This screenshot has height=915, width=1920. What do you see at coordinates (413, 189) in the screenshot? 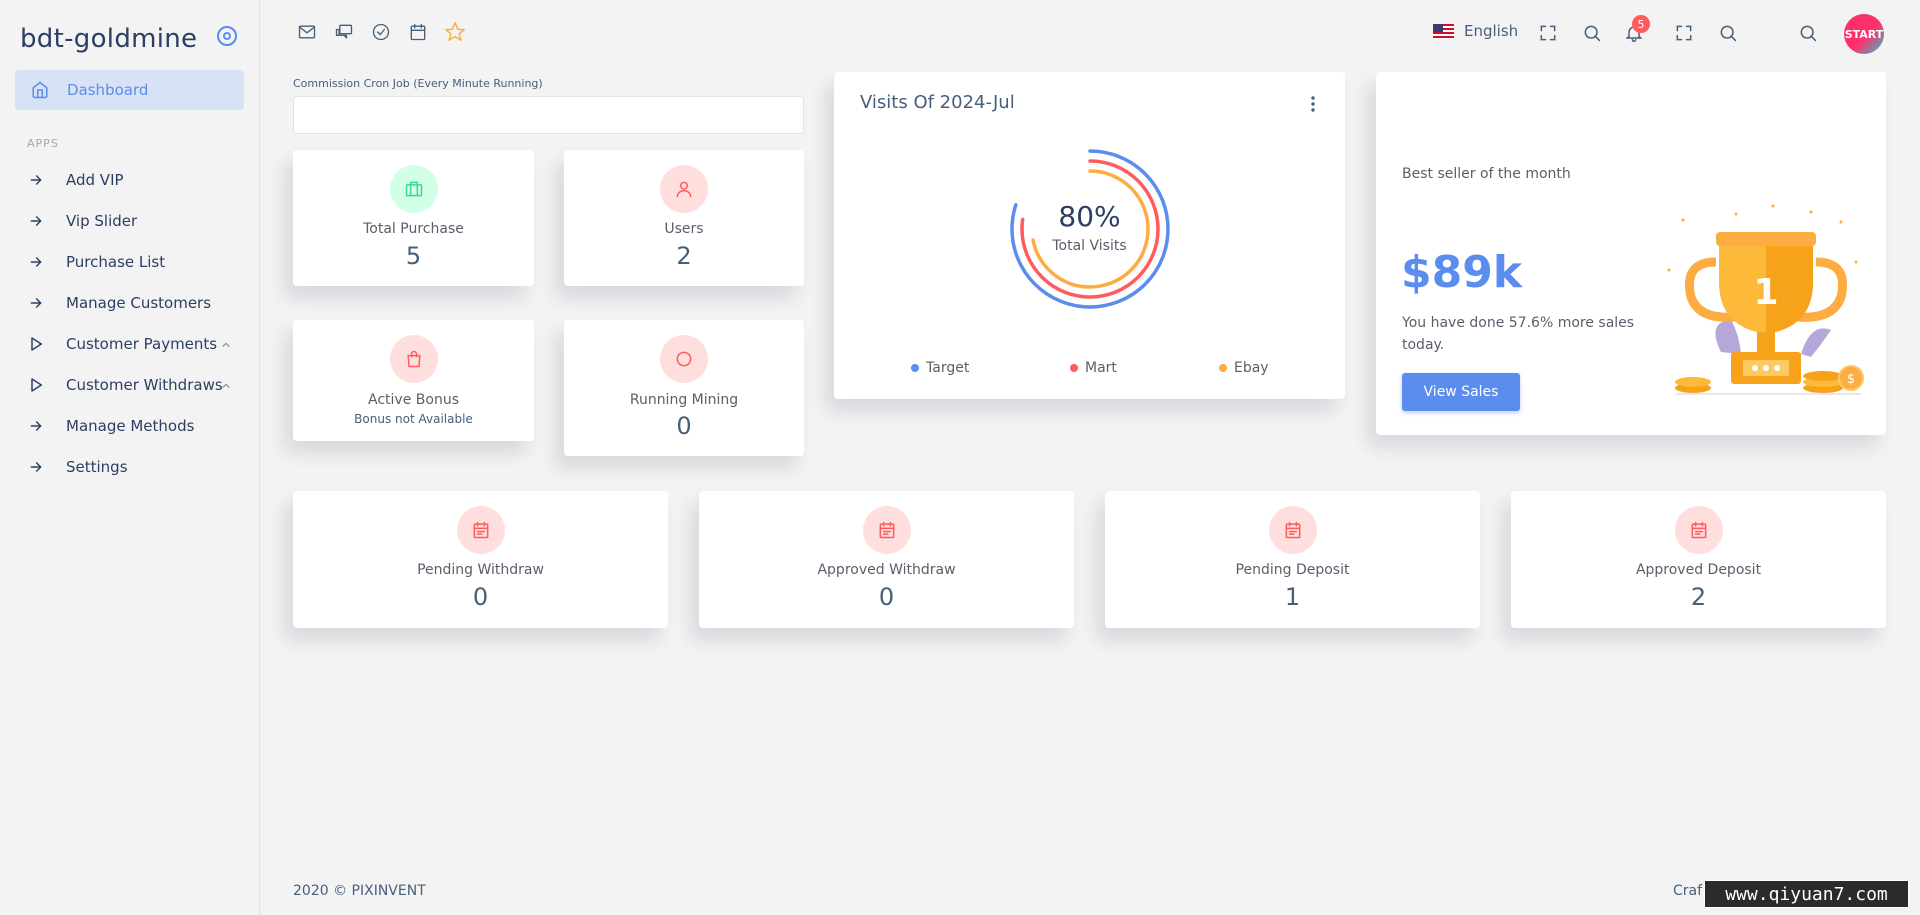
I see `briefcase-icon` at bounding box center [413, 189].